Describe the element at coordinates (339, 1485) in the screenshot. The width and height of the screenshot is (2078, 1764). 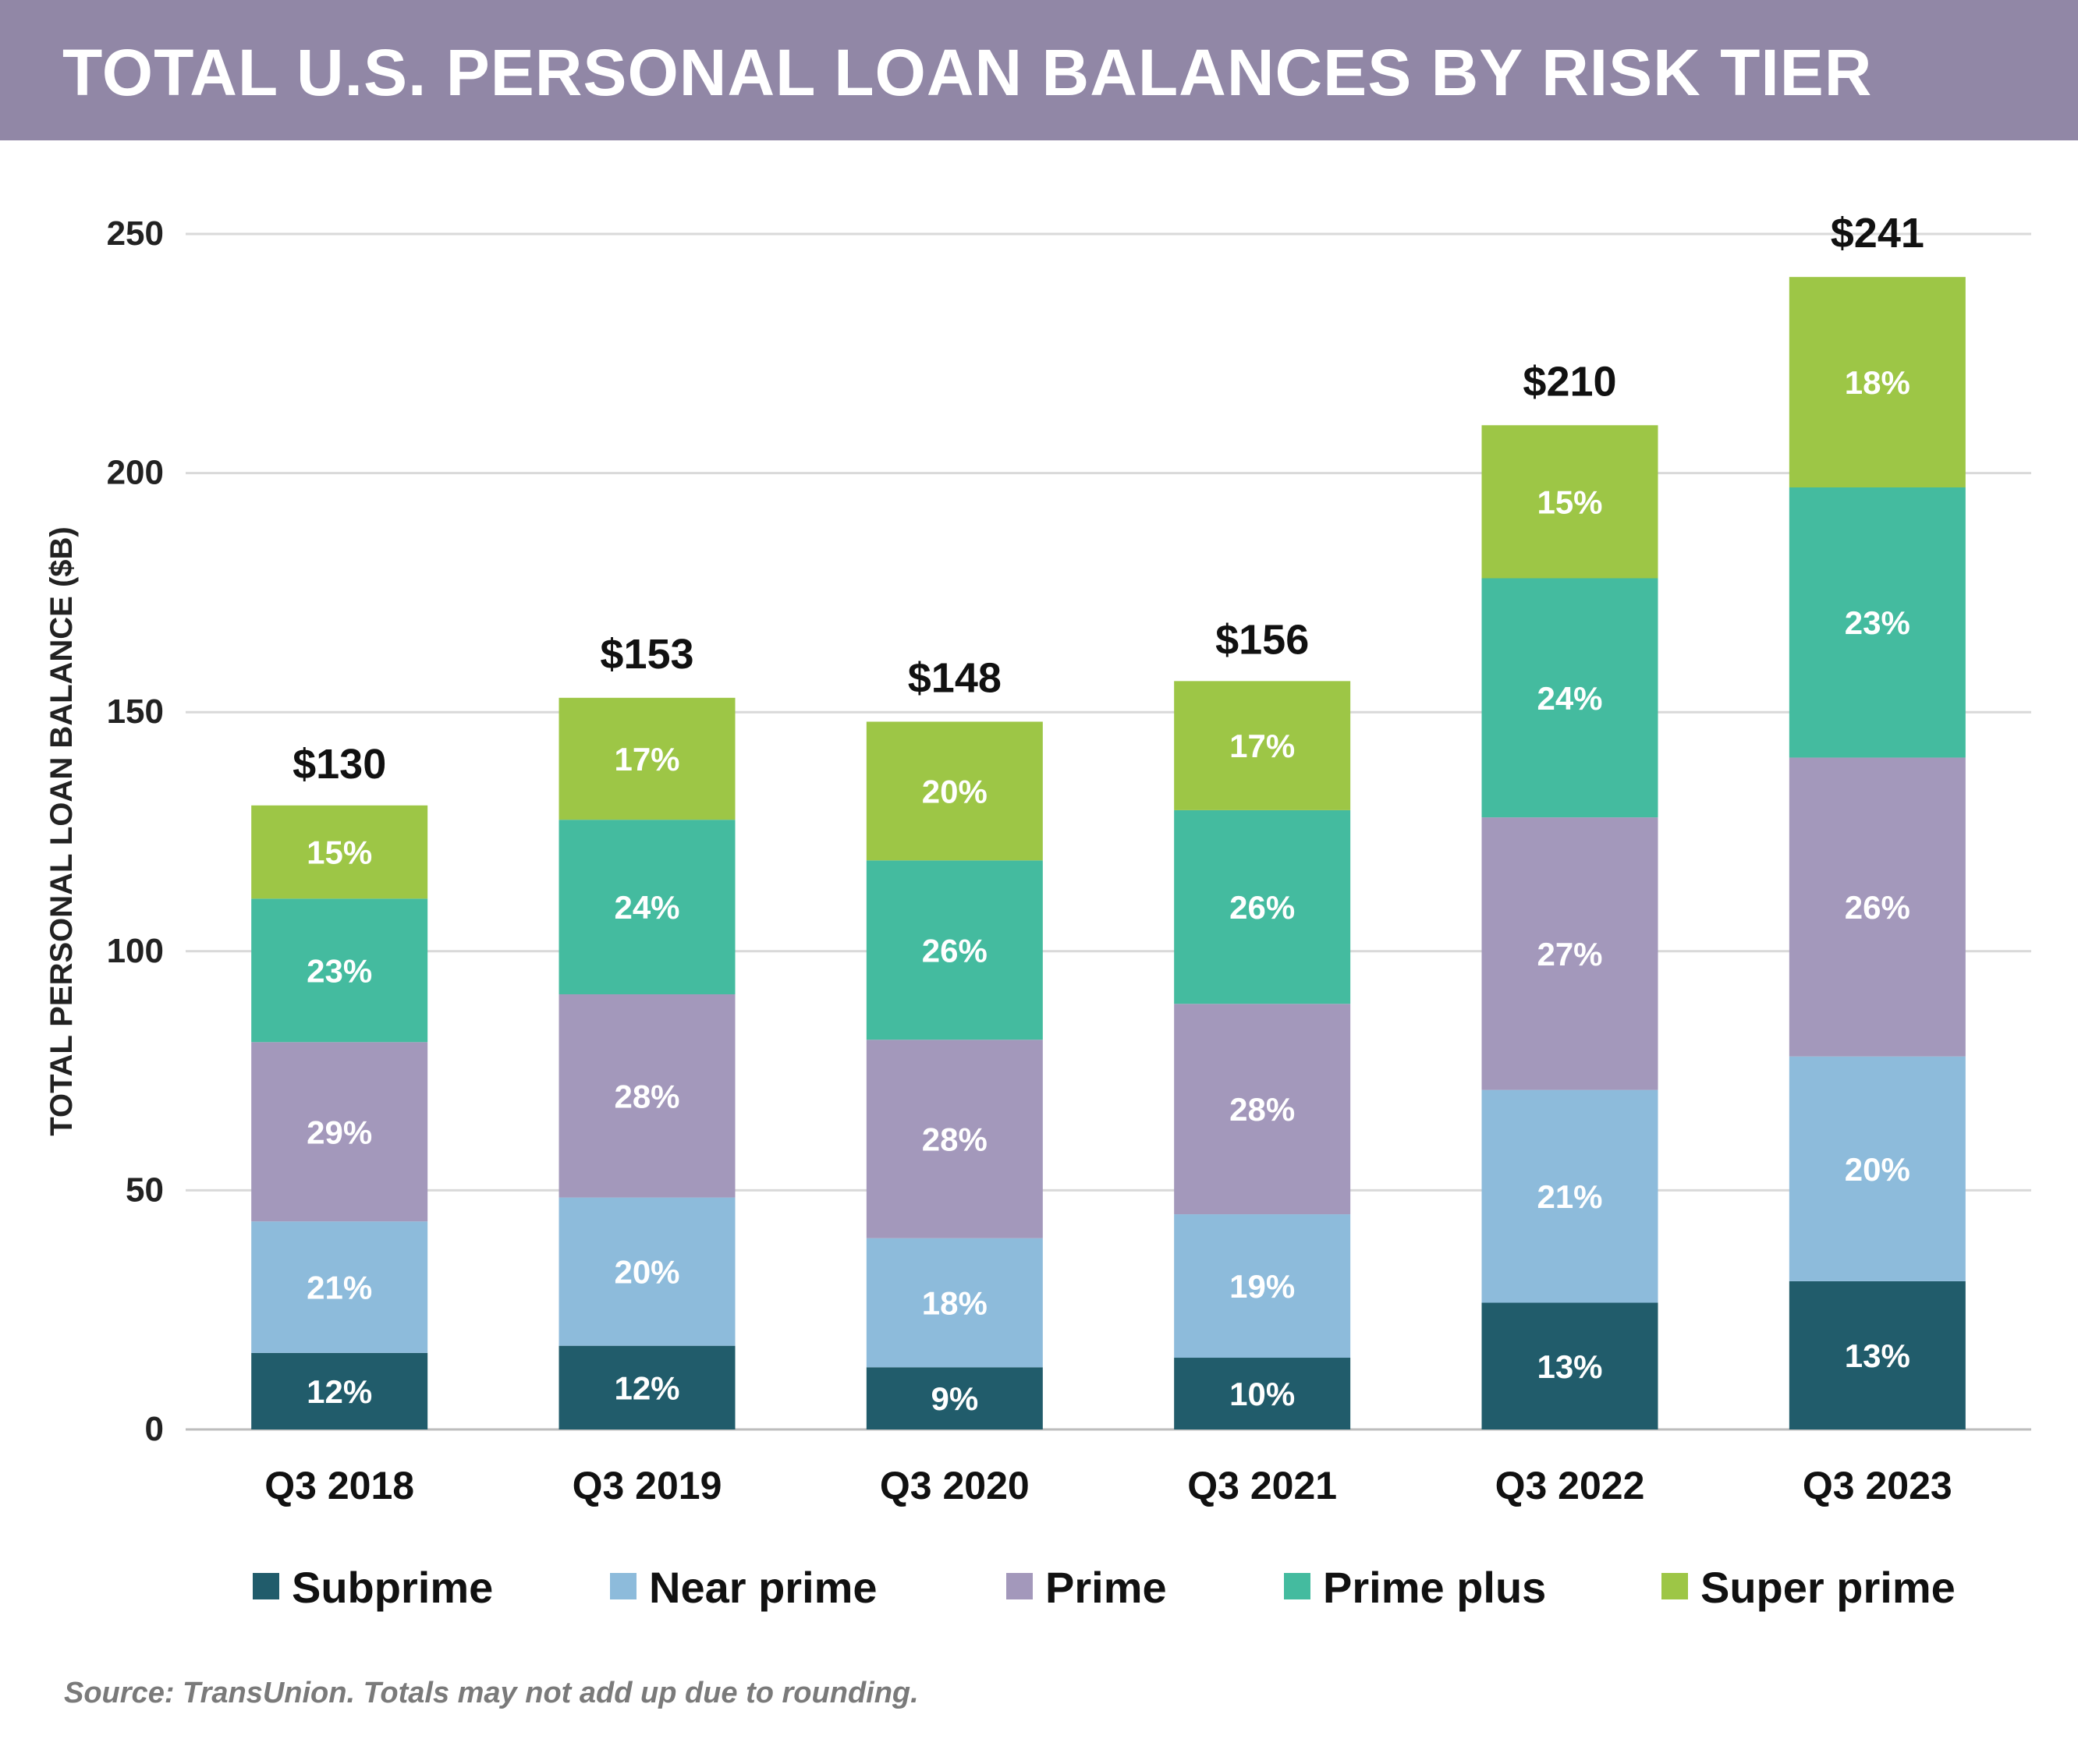
I see `x-tick-label: Q3 2018` at that location.